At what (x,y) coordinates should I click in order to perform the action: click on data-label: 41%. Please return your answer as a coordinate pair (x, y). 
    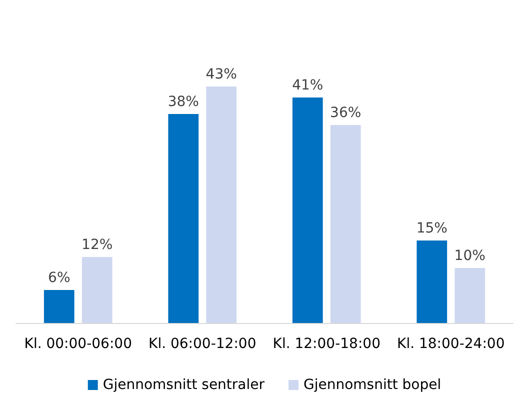
    Looking at the image, I should click on (308, 86).